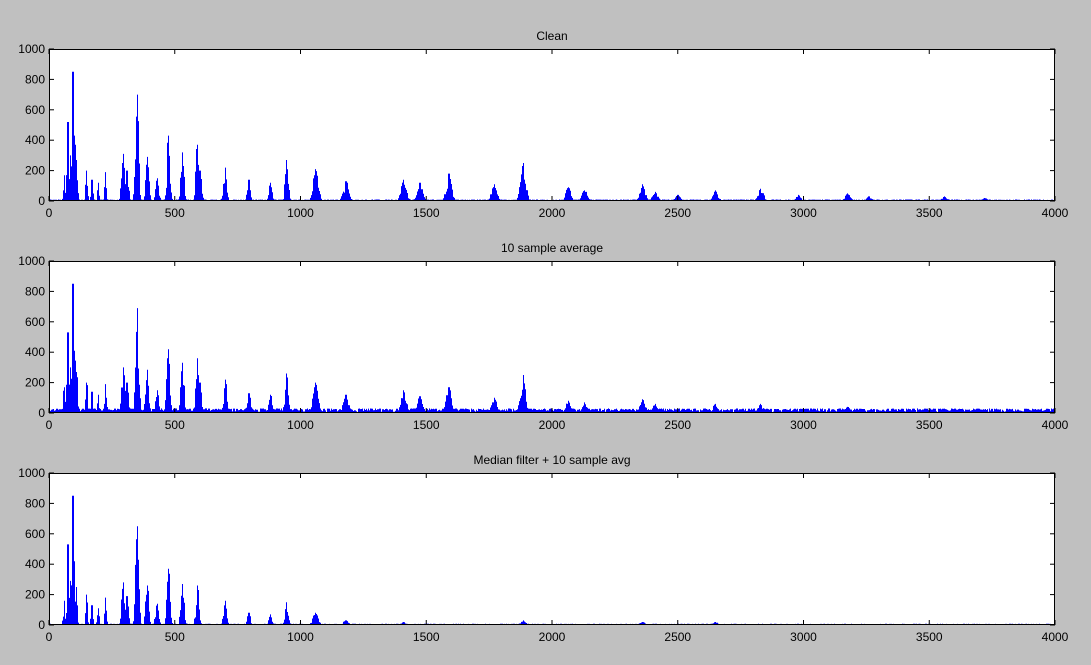 The height and width of the screenshot is (665, 1091). I want to click on subplot-title: Clean, so click(551, 36).